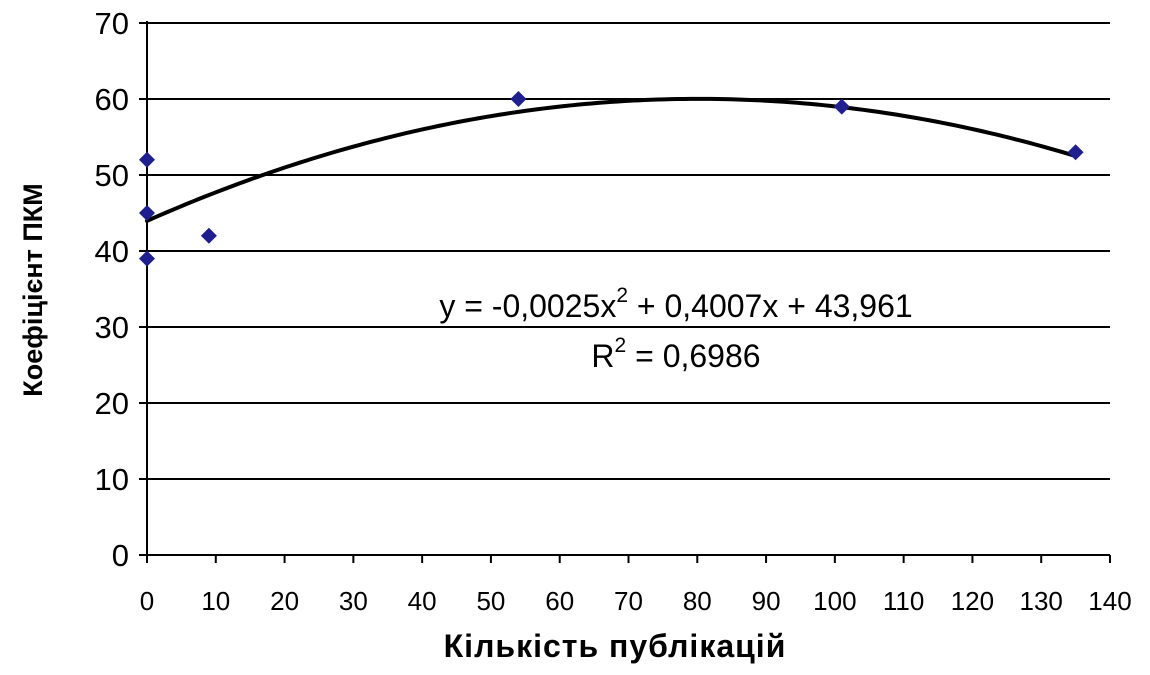 This screenshot has height=675, width=1150. Describe the element at coordinates (284, 601) in the screenshot. I see `x-tick-label: 20` at that location.